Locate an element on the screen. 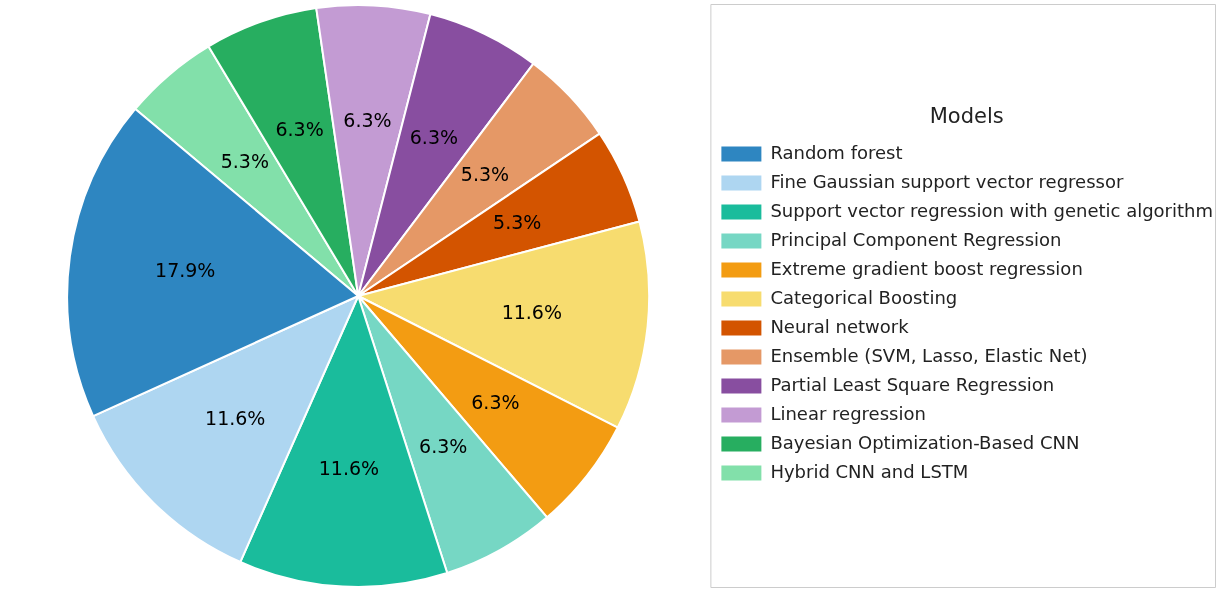 The width and height of the screenshot is (1223, 592). legend-label: Neural network is located at coordinates (840, 326).